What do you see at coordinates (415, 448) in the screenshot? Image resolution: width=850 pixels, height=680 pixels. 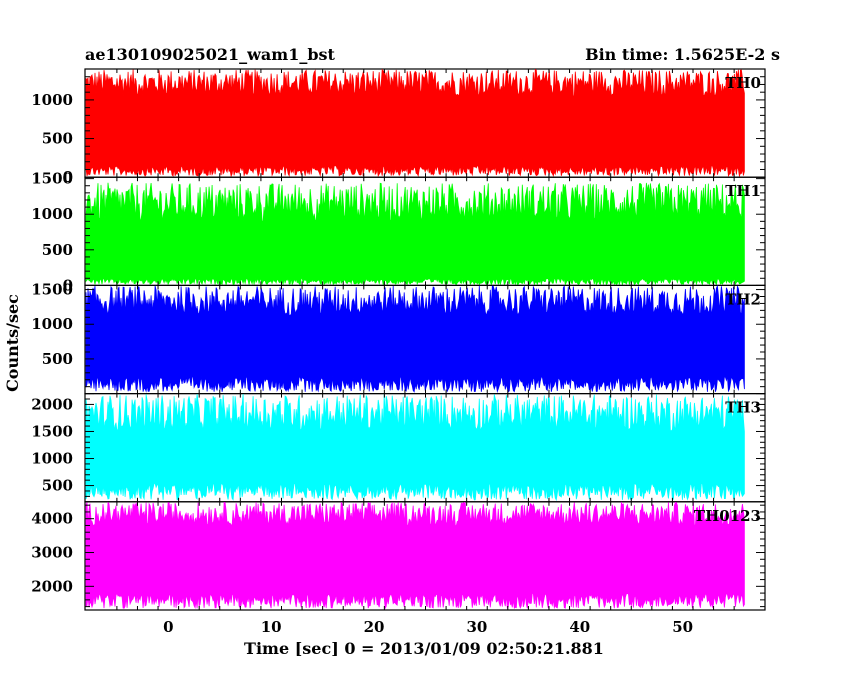 I see `series-th3` at bounding box center [415, 448].